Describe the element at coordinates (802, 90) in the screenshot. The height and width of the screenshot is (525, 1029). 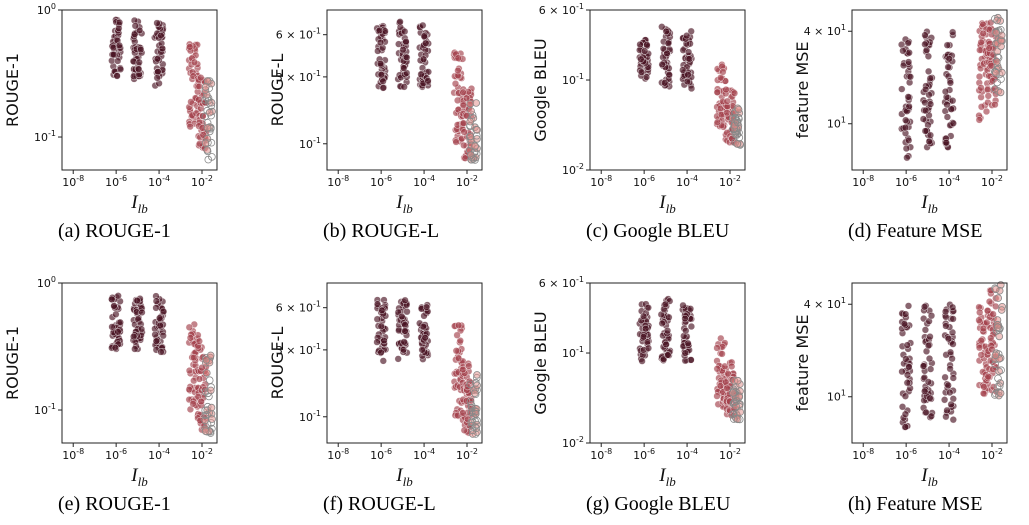
I see `y-axis-label: feature MSE` at that location.